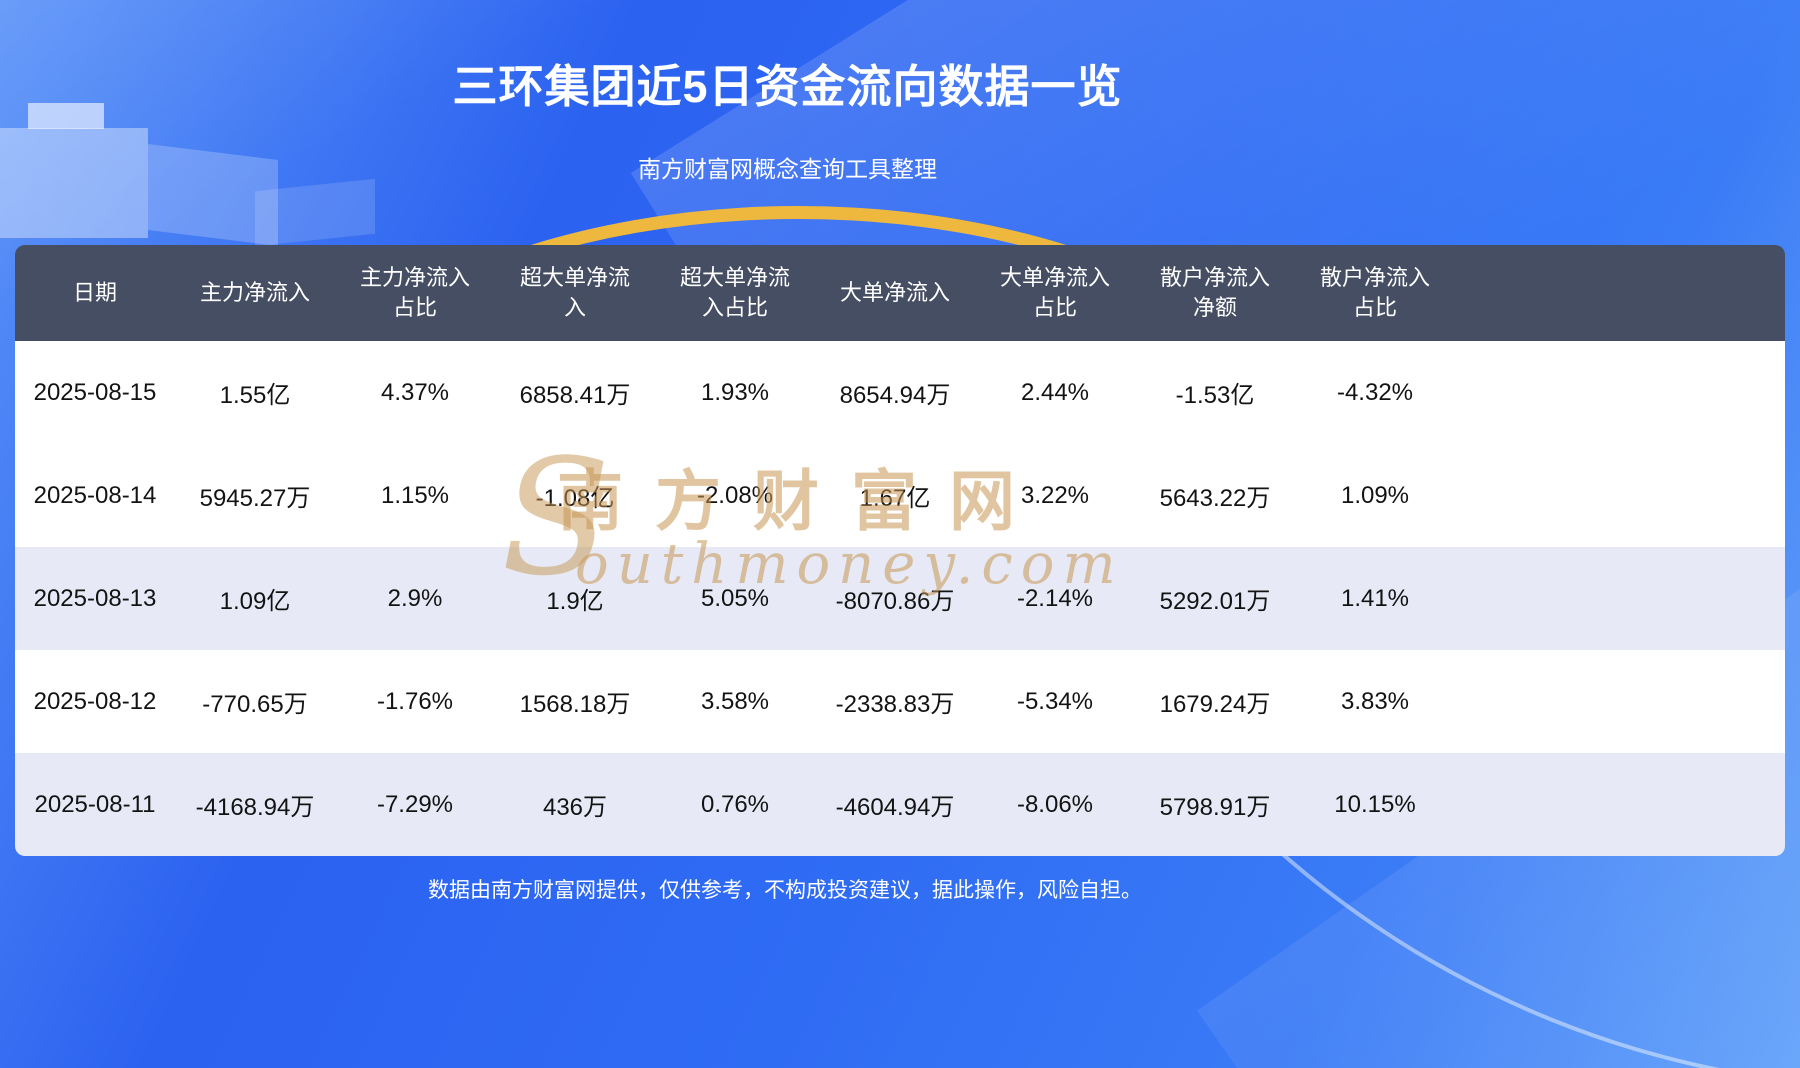  What do you see at coordinates (575, 807) in the screenshot?
I see `table-cell: 436万` at bounding box center [575, 807].